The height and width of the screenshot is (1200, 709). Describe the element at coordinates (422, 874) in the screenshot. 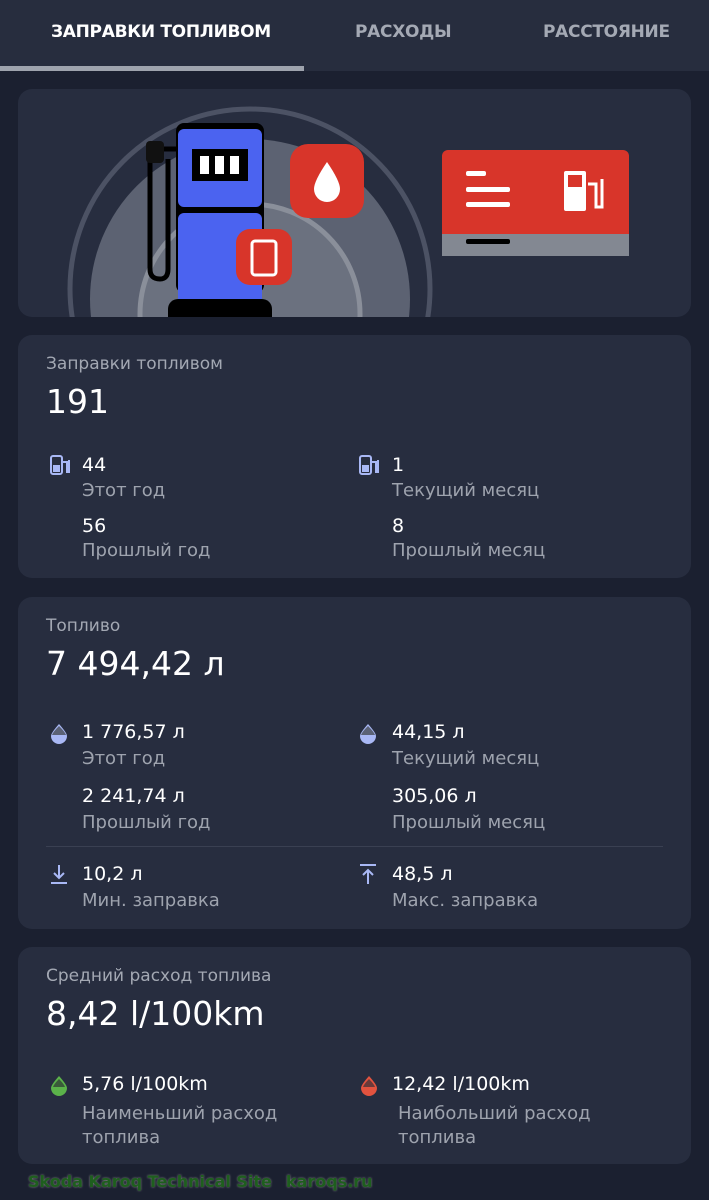

I see `fuel-max-value: 48,5 л` at that location.